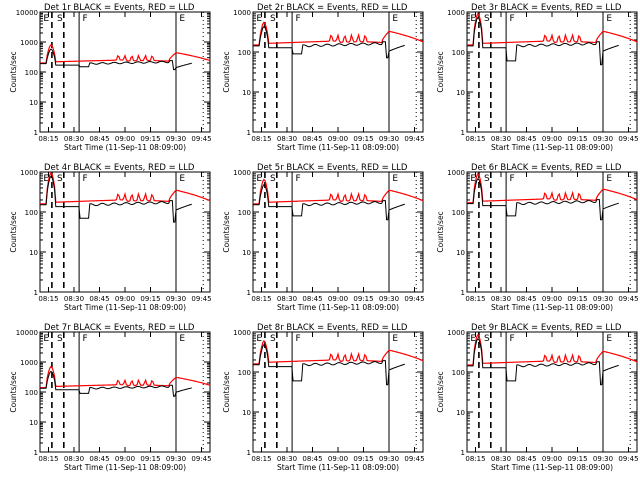 The height and width of the screenshot is (480, 640). What do you see at coordinates (546, 168) in the screenshot?
I see `panel-title: Det 6r BLACK = Events, RED = LLD` at bounding box center [546, 168].